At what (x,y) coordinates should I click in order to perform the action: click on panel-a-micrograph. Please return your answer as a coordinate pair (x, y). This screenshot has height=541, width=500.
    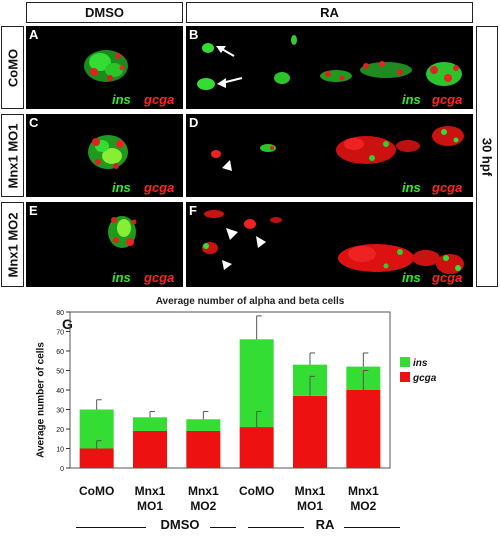
    Looking at the image, I should click on (106, 66).